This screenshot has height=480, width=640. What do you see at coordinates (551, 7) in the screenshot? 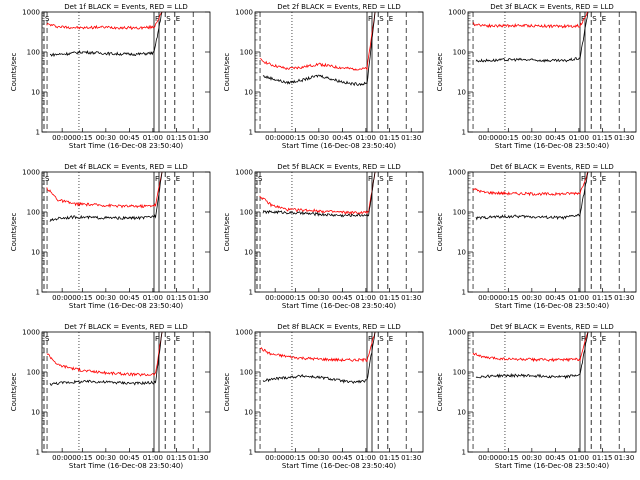
I see `chart-title: Det 3f BLACK = Events, RED = LLD` at bounding box center [551, 7].